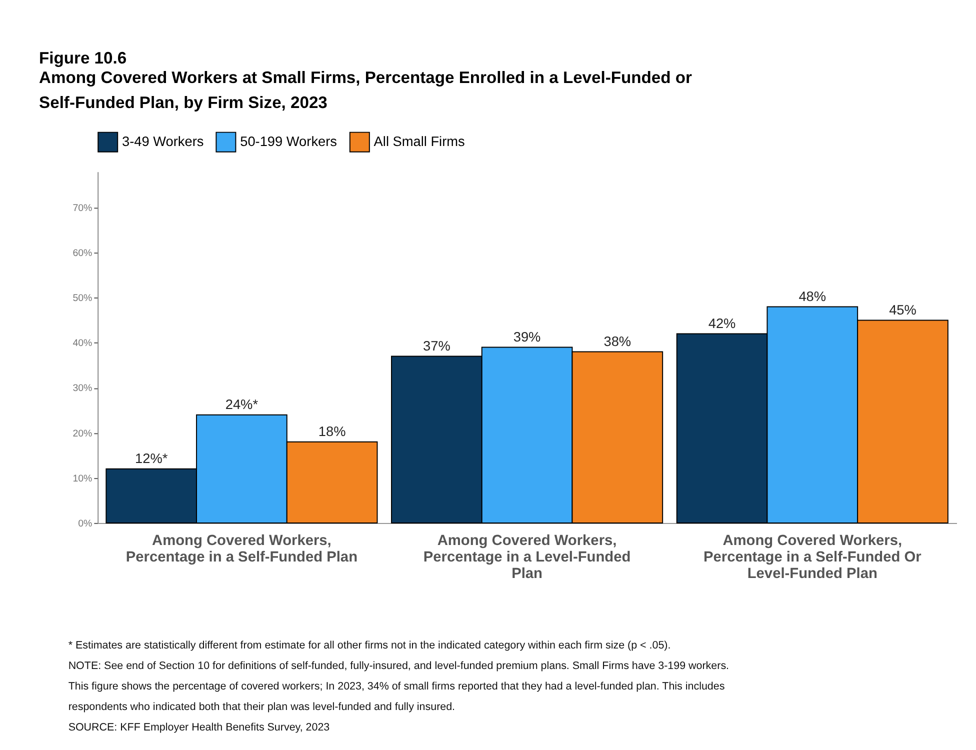 This screenshot has width=976, height=750. Describe the element at coordinates (369, 645) in the screenshot. I see `text: * Estimates are statistically different from estimate for all other firms not in the indicated category within each firm size (p < .05).` at that location.